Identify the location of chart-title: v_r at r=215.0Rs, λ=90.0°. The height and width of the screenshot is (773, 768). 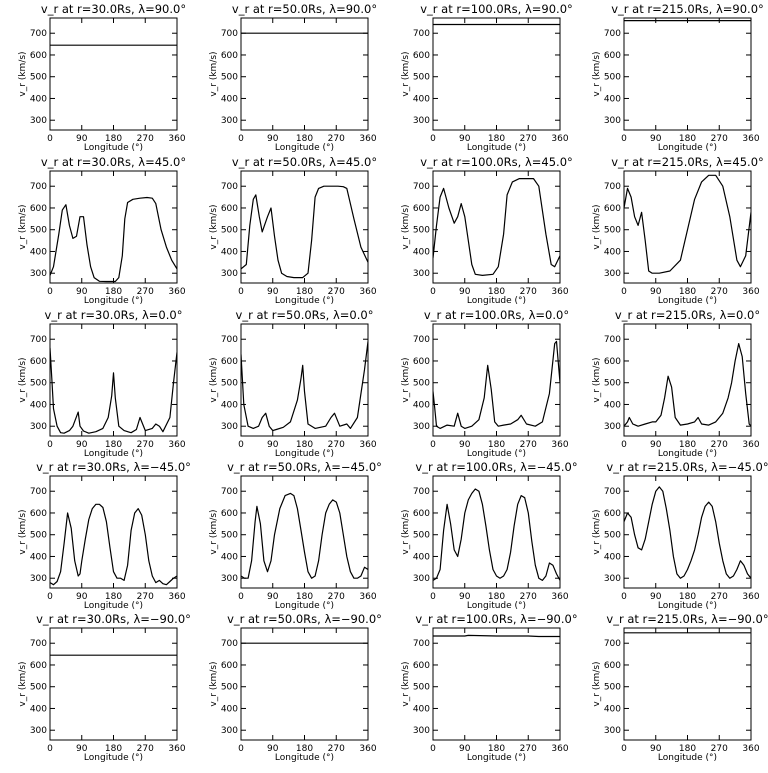
(687, 9).